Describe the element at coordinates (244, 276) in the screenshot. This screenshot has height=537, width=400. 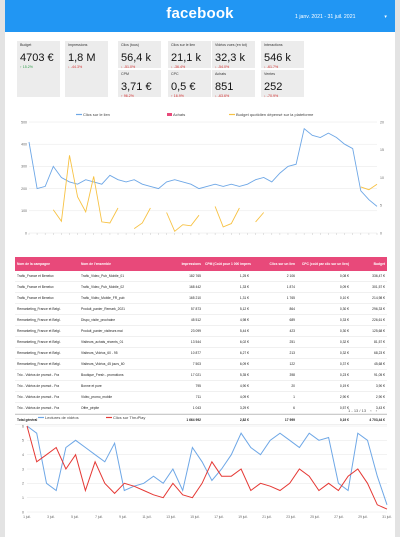
I see `table-cell: 1,25 €` at that location.